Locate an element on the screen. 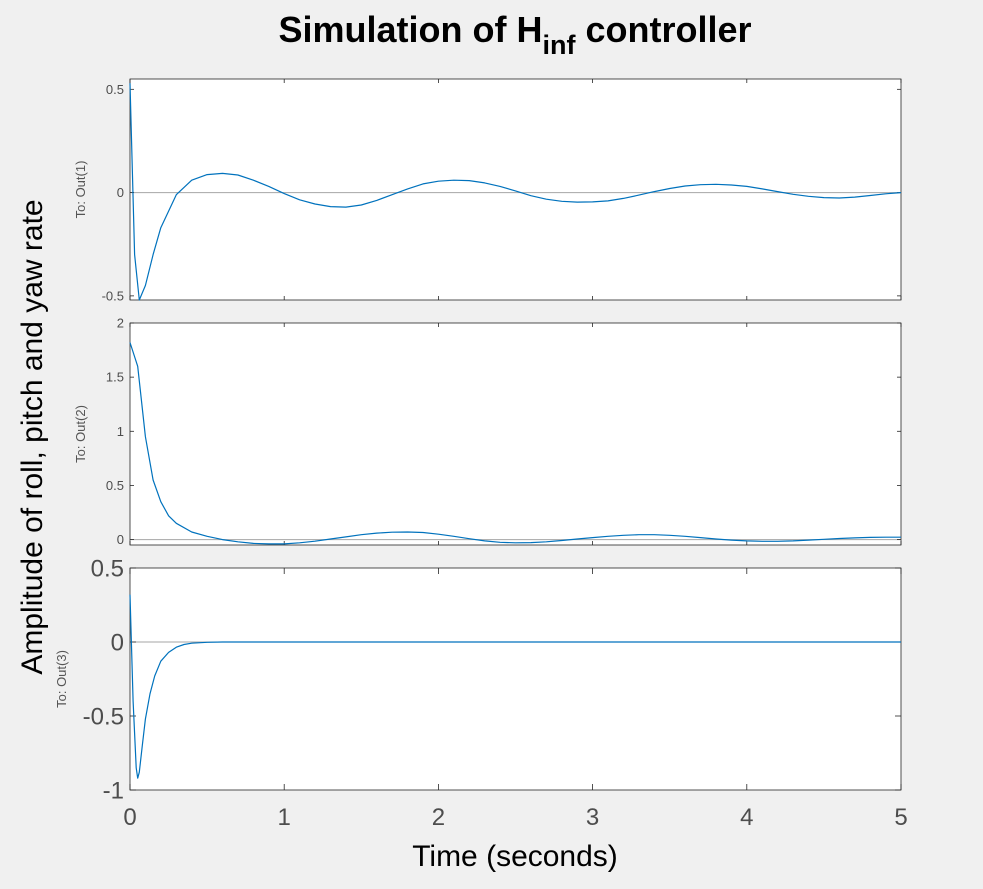  x-tick-label: 4 is located at coordinates (746, 817).